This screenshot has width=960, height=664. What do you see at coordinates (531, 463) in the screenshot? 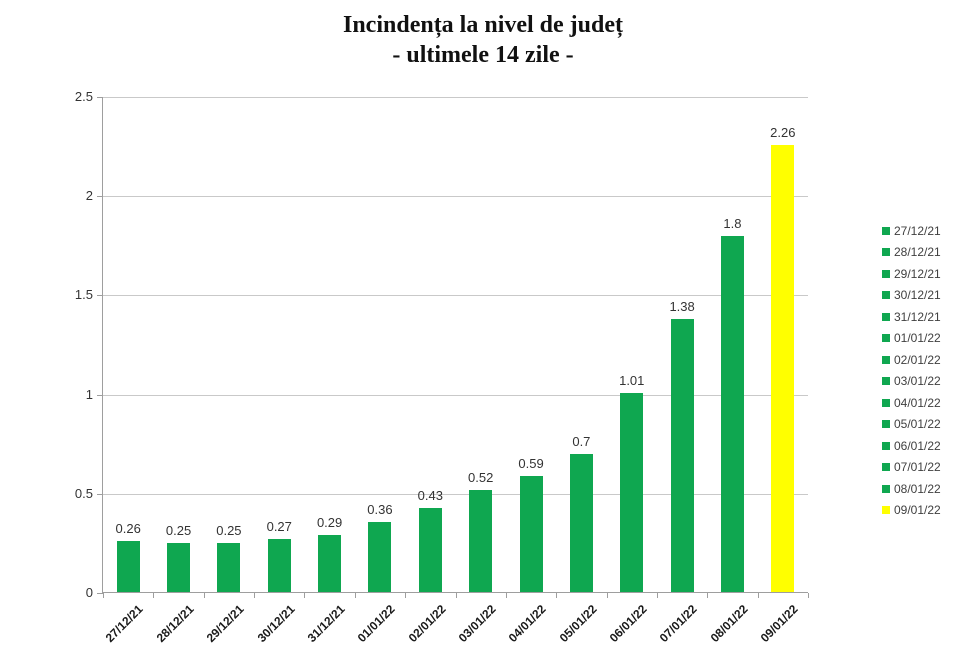
I see `bar-value-label: 0.59` at bounding box center [531, 463].